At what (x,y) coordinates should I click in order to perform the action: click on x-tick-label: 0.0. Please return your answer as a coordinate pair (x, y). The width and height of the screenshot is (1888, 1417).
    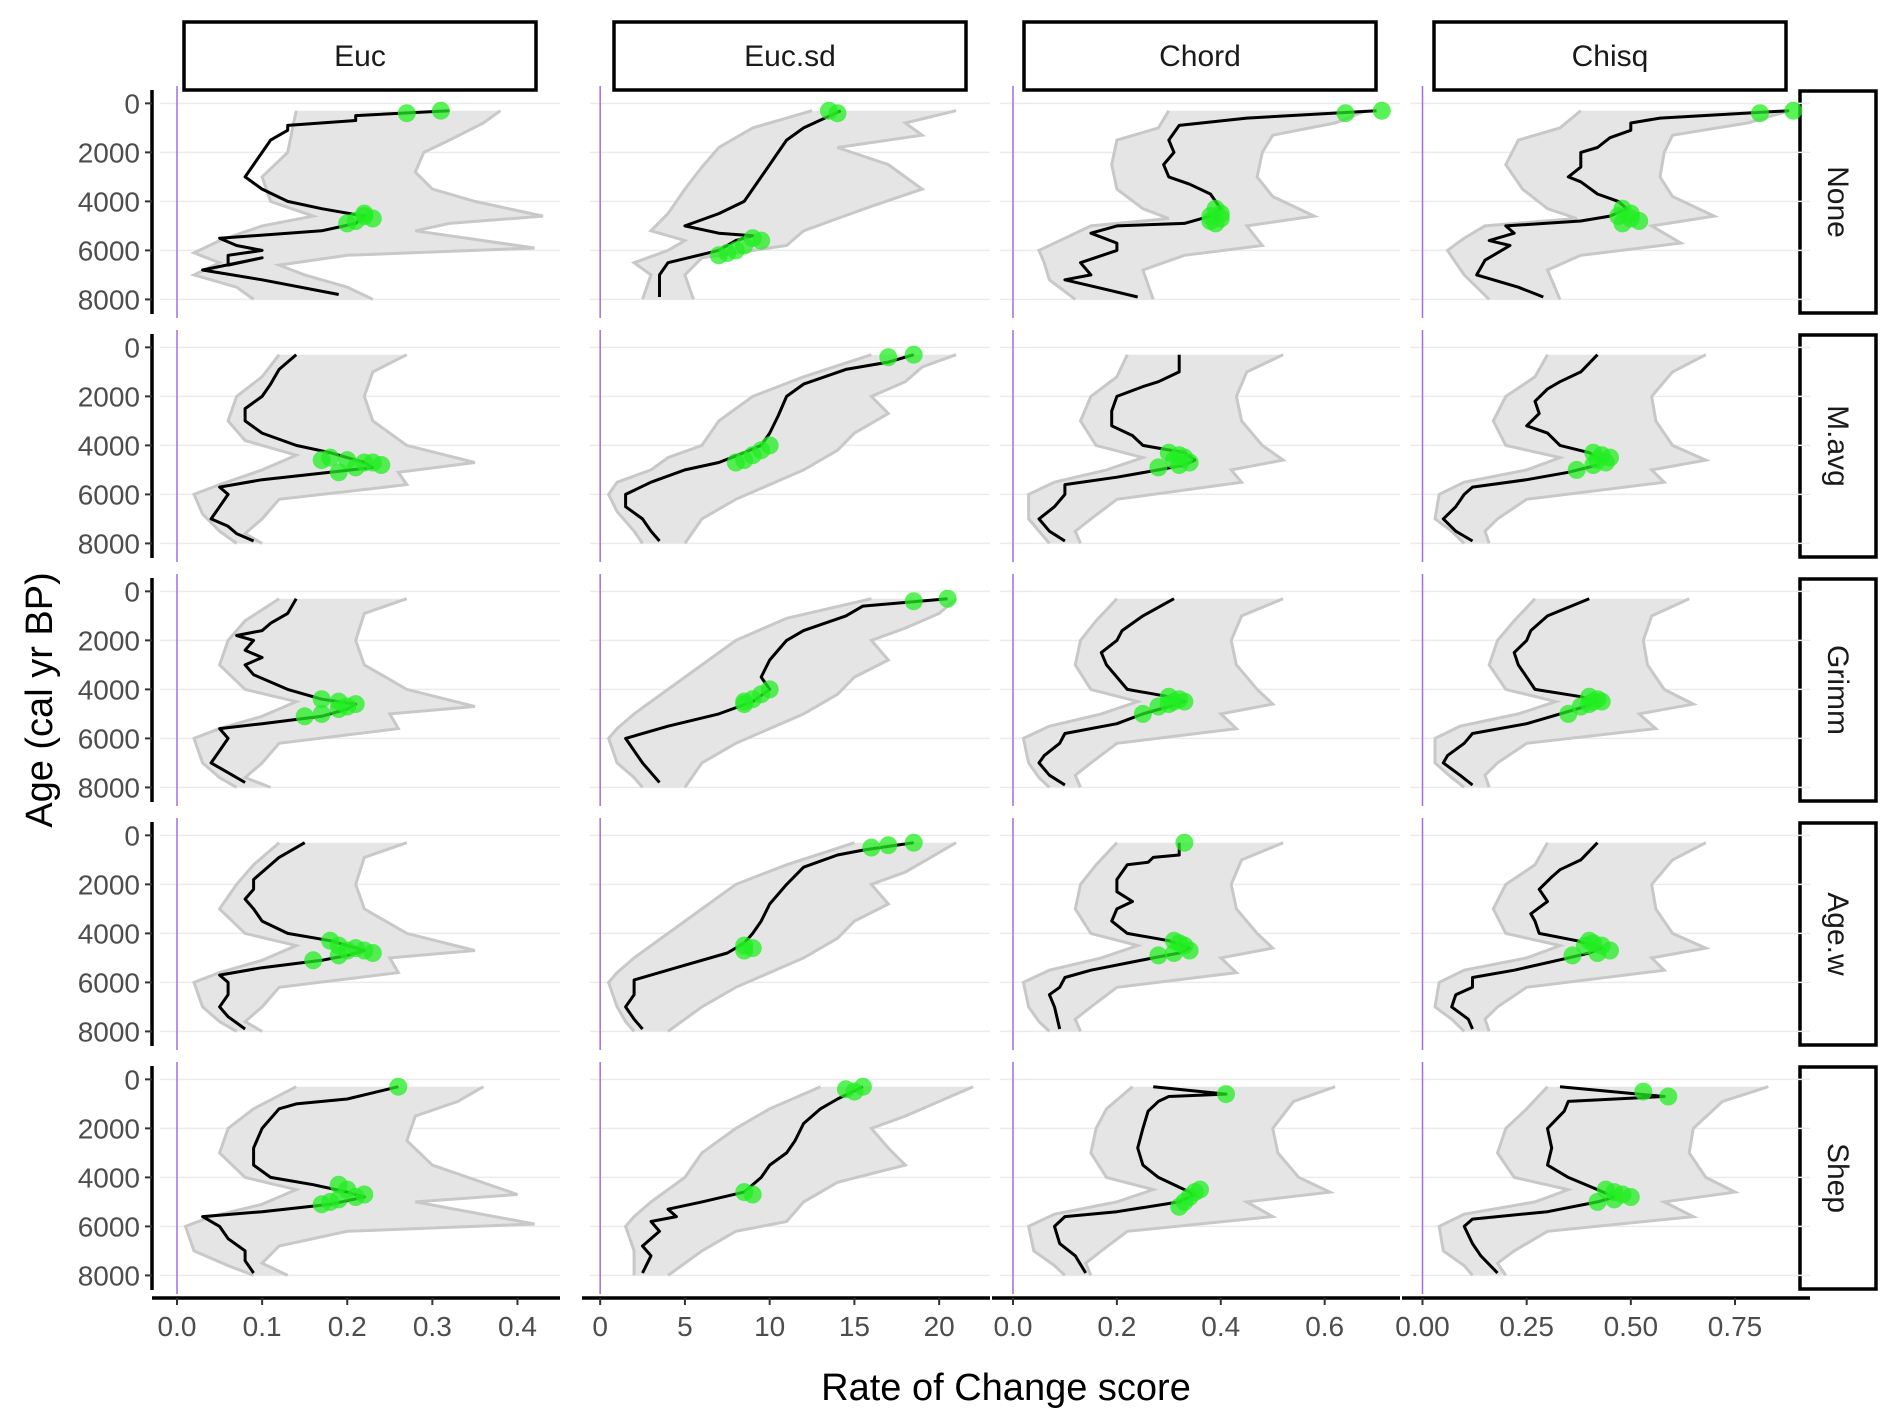
    Looking at the image, I should click on (1013, 1326).